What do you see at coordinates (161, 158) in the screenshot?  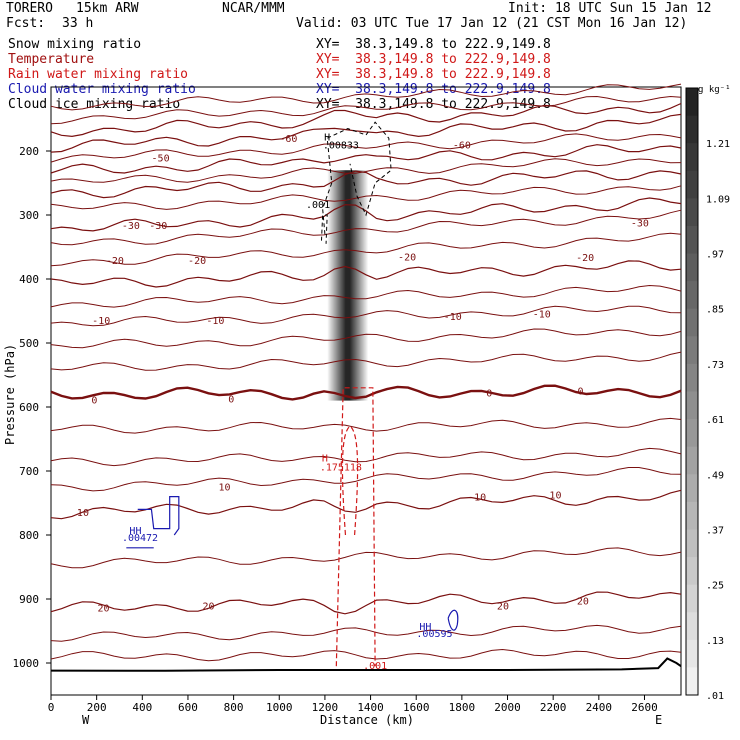 I see `contour-label: -50` at bounding box center [161, 158].